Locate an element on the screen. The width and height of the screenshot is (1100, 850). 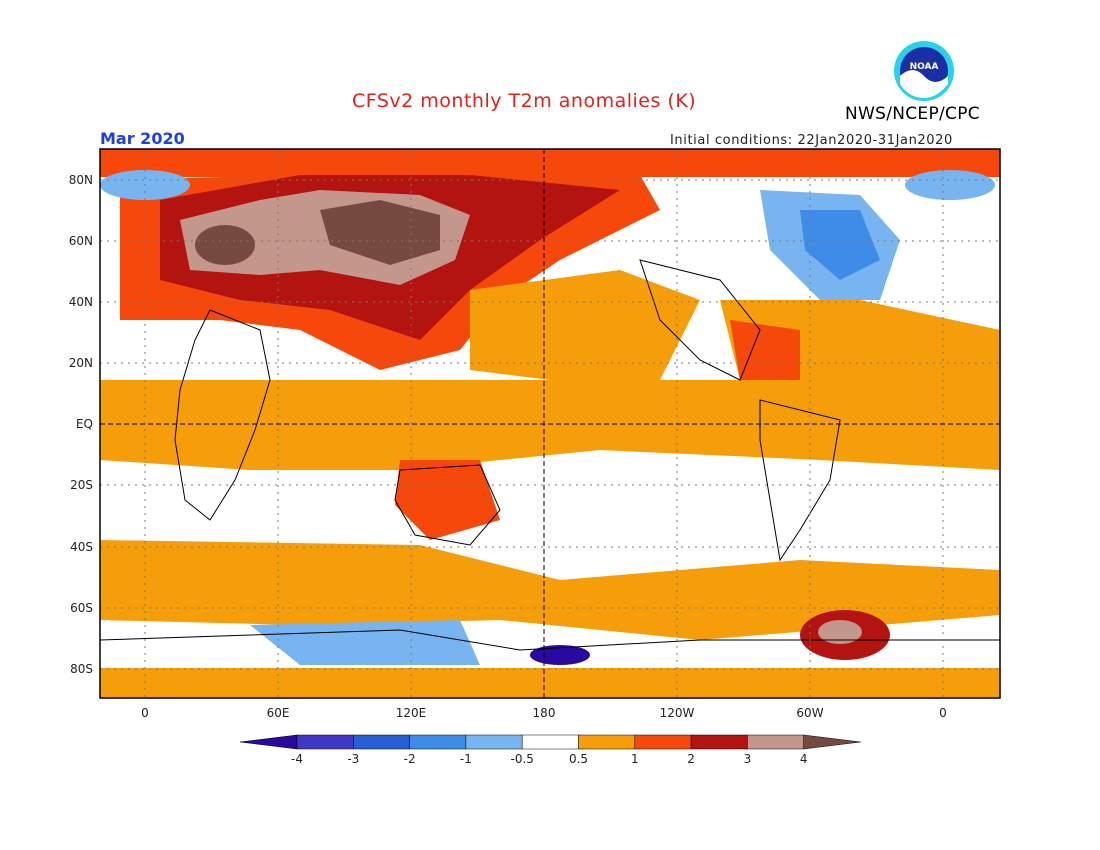
colorbar-tick-label: 3 is located at coordinates (748, 759).